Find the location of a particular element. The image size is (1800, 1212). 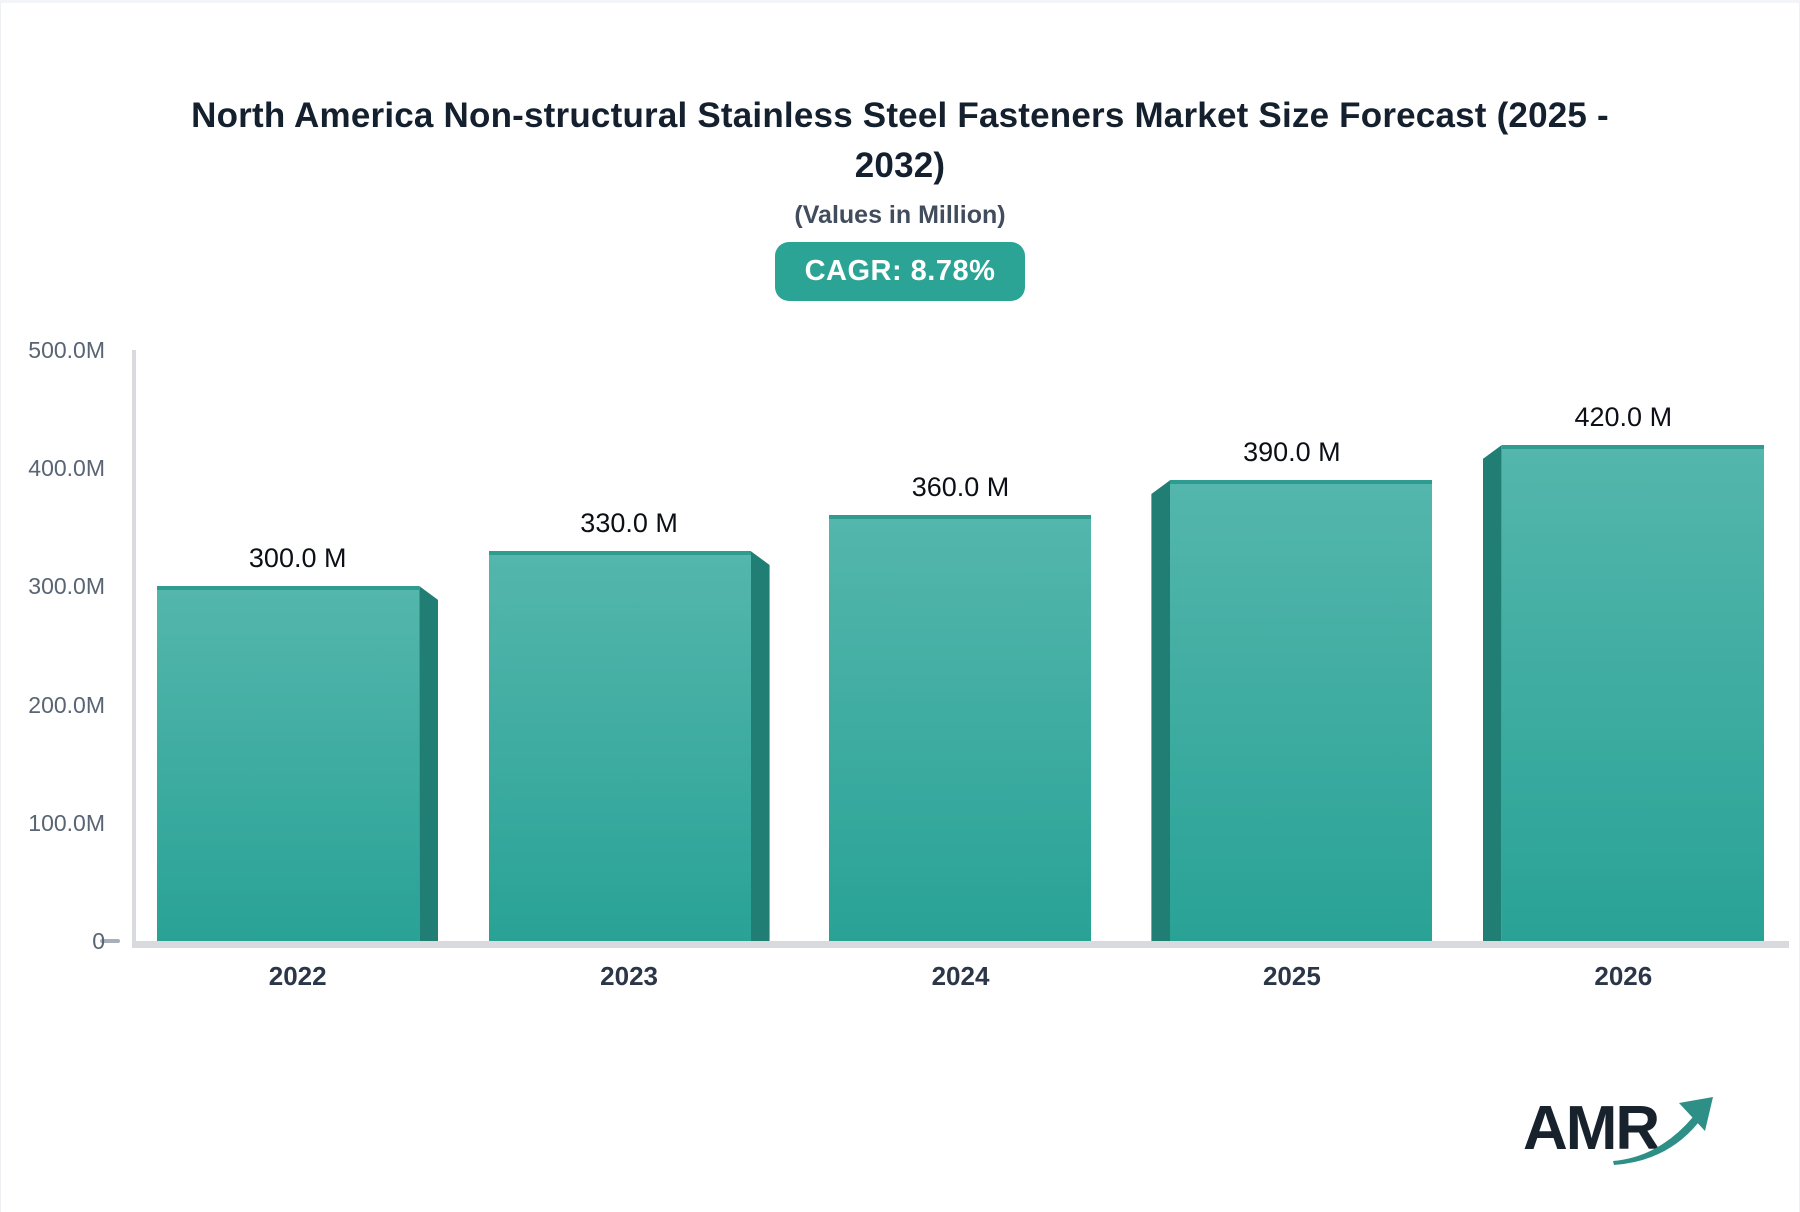

y-tick-label: 100.0M is located at coordinates (66, 822).